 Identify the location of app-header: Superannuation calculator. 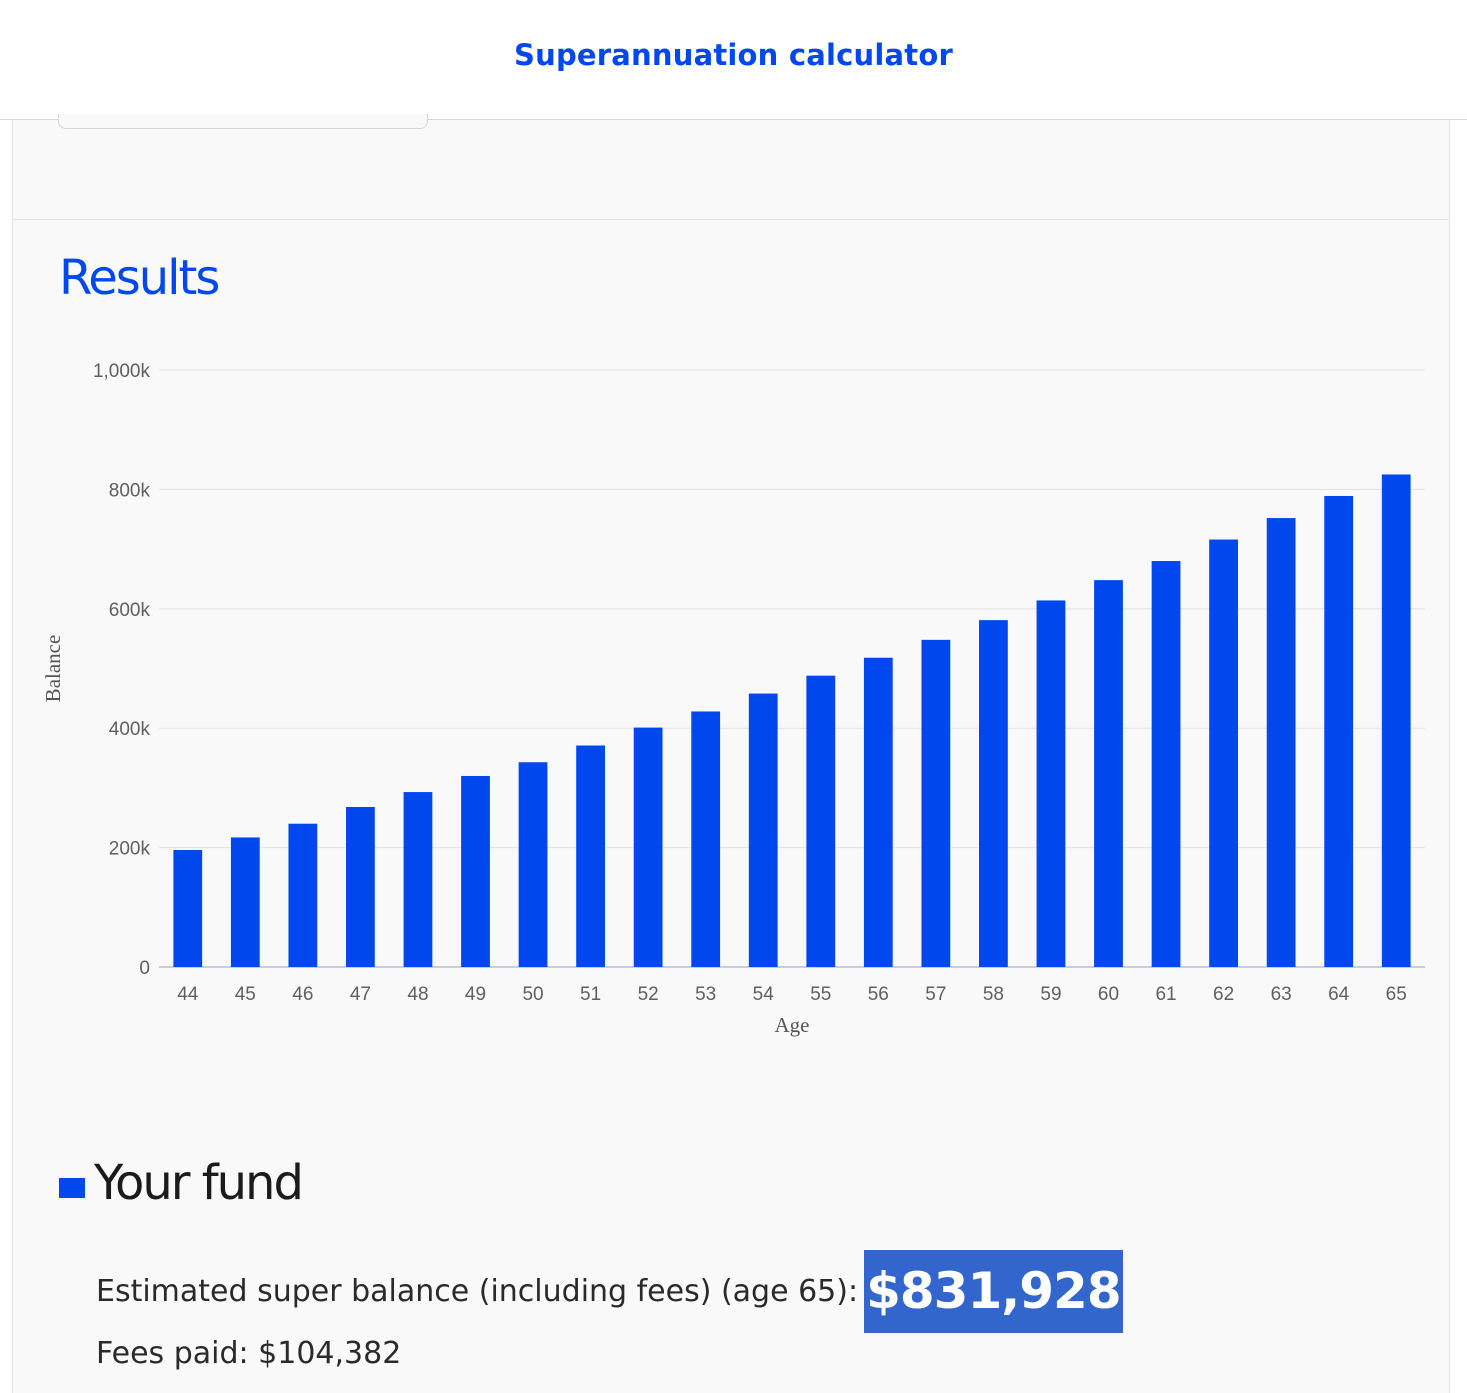
(733, 60).